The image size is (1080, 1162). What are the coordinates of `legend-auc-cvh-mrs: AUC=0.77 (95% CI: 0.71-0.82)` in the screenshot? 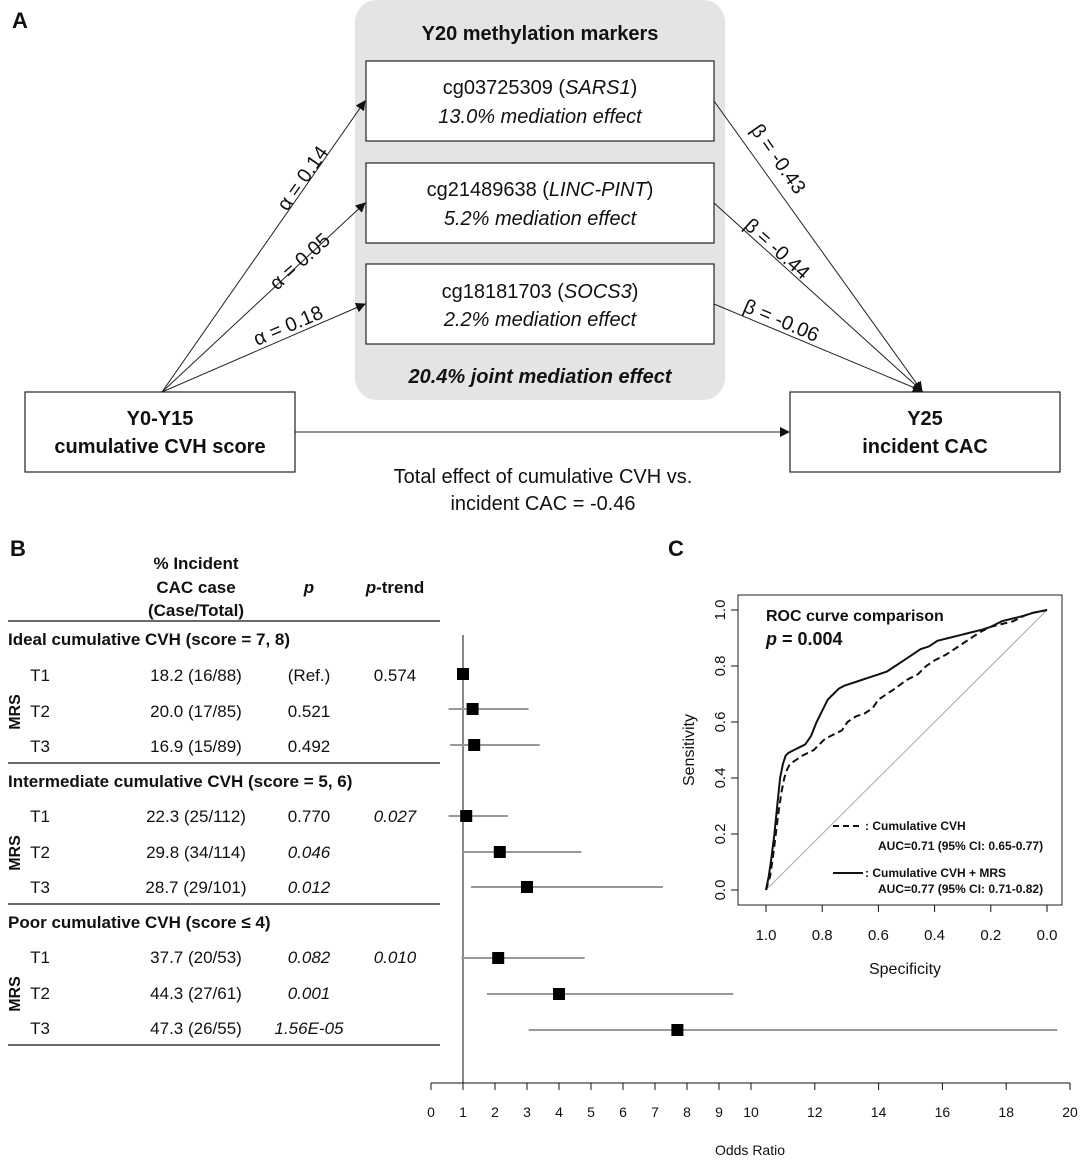 It's located at (960, 889).